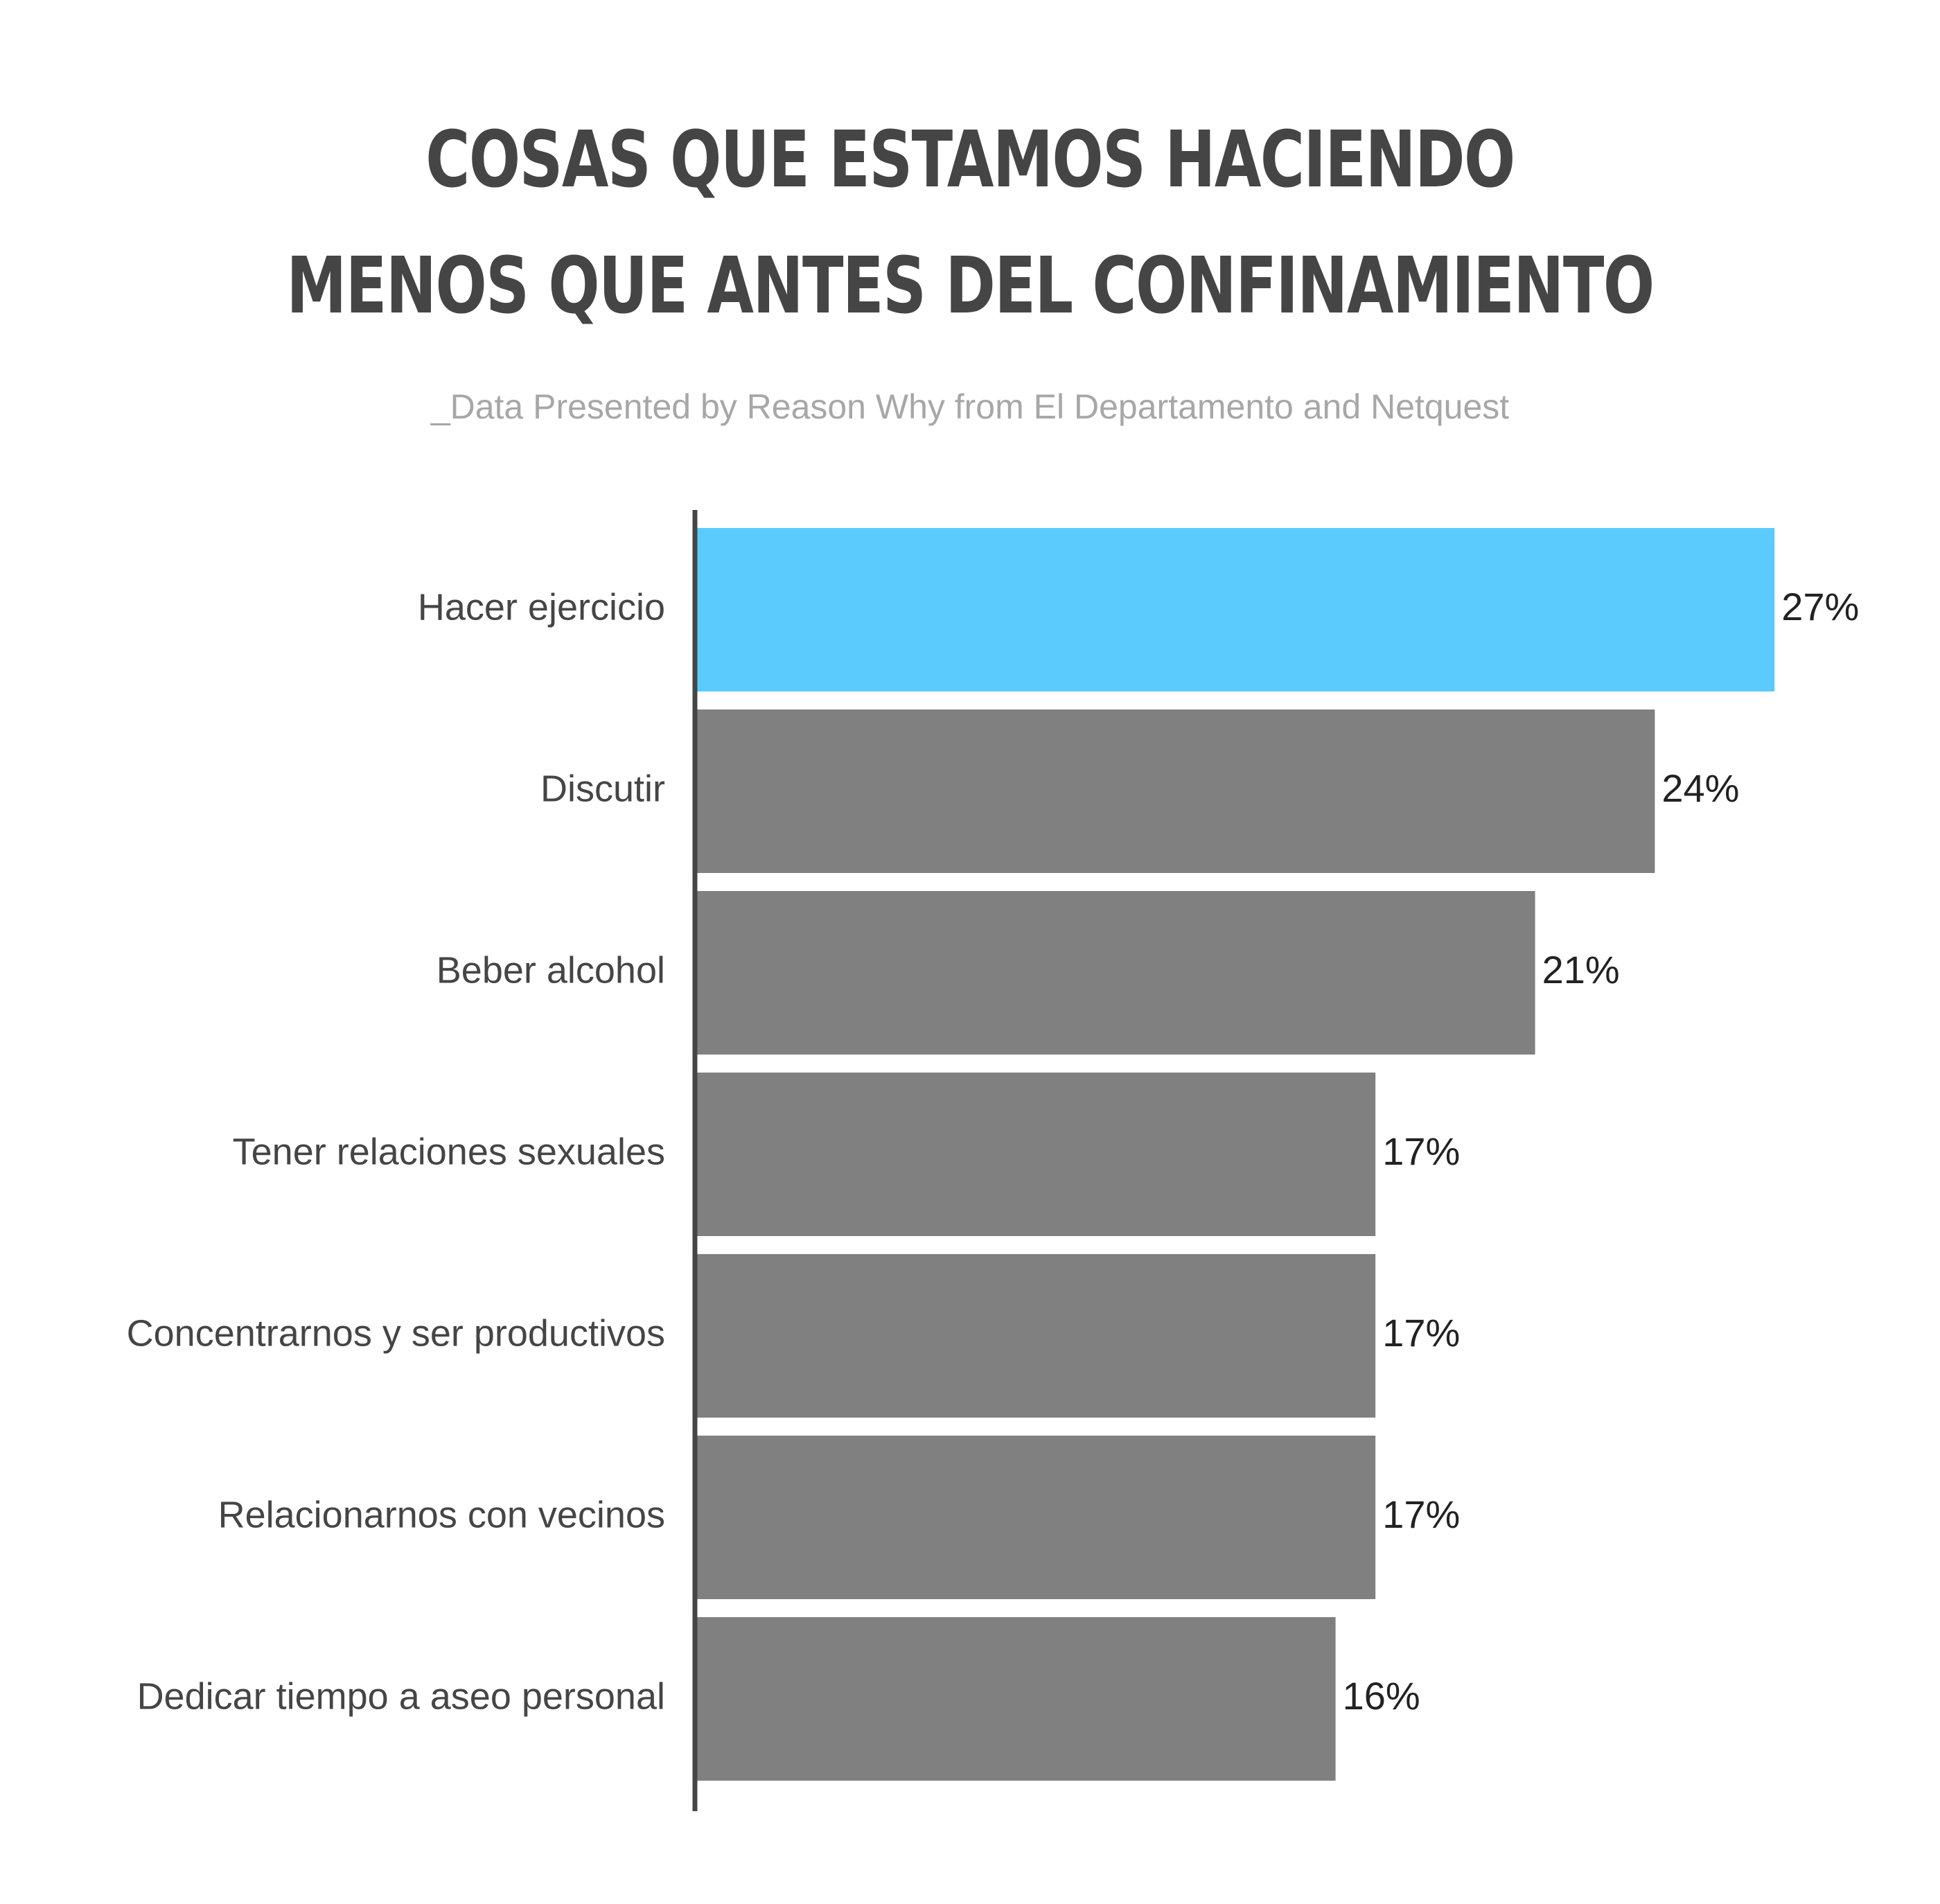 The height and width of the screenshot is (1904, 1940). Describe the element at coordinates (1820, 606) in the screenshot. I see `value-label-0: 27%` at that location.